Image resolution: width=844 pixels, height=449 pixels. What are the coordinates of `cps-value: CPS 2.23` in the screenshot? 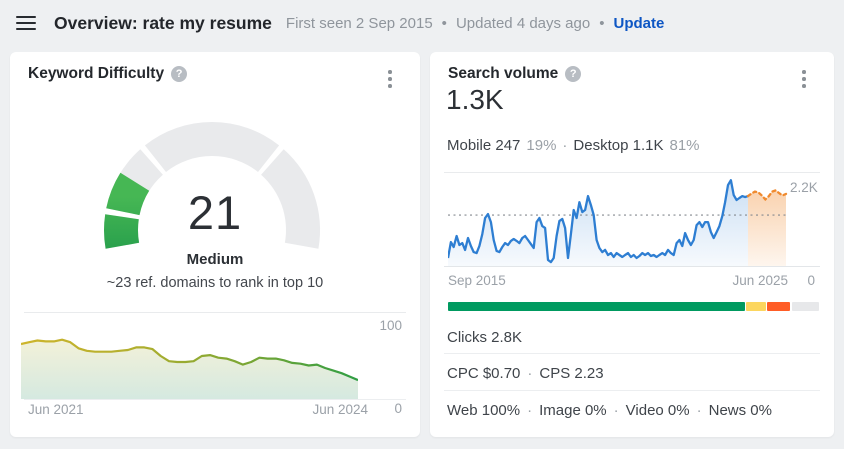 It's located at (571, 373).